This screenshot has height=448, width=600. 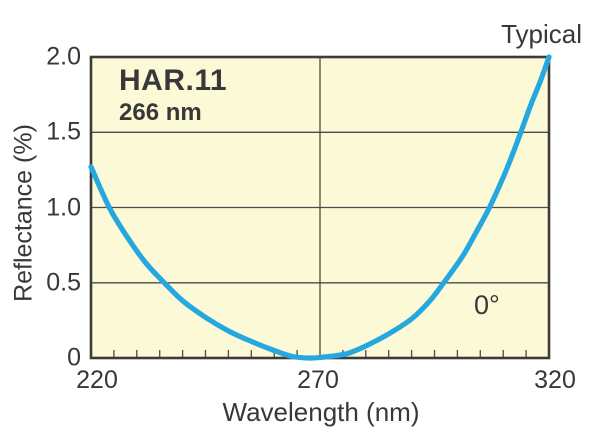 I want to click on y-tick-label: 1.5, so click(x=63, y=131).